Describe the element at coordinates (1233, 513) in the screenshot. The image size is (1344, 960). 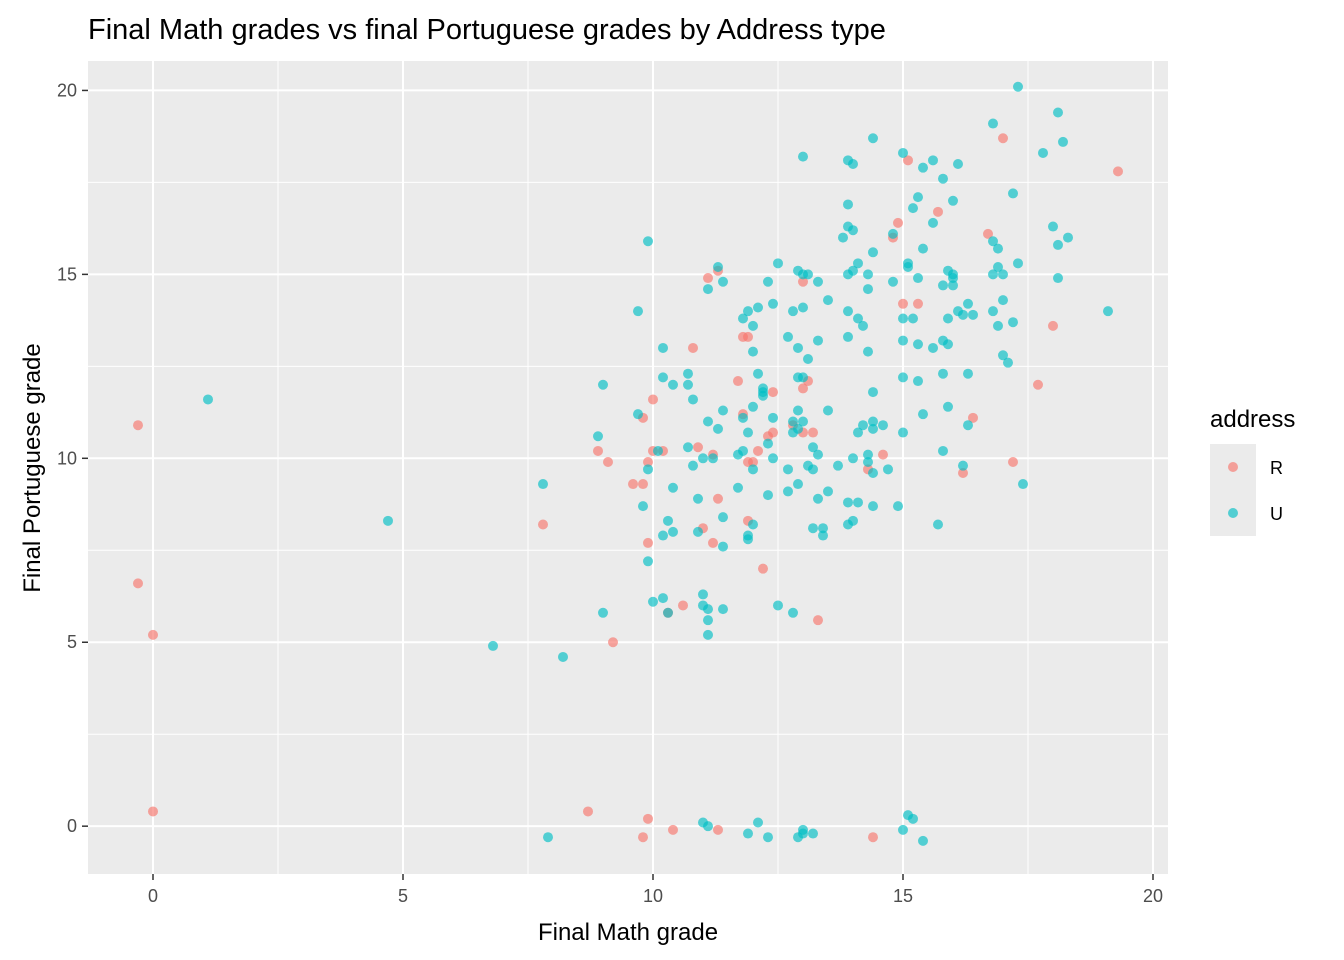
I see `legend-symbol-u` at that location.